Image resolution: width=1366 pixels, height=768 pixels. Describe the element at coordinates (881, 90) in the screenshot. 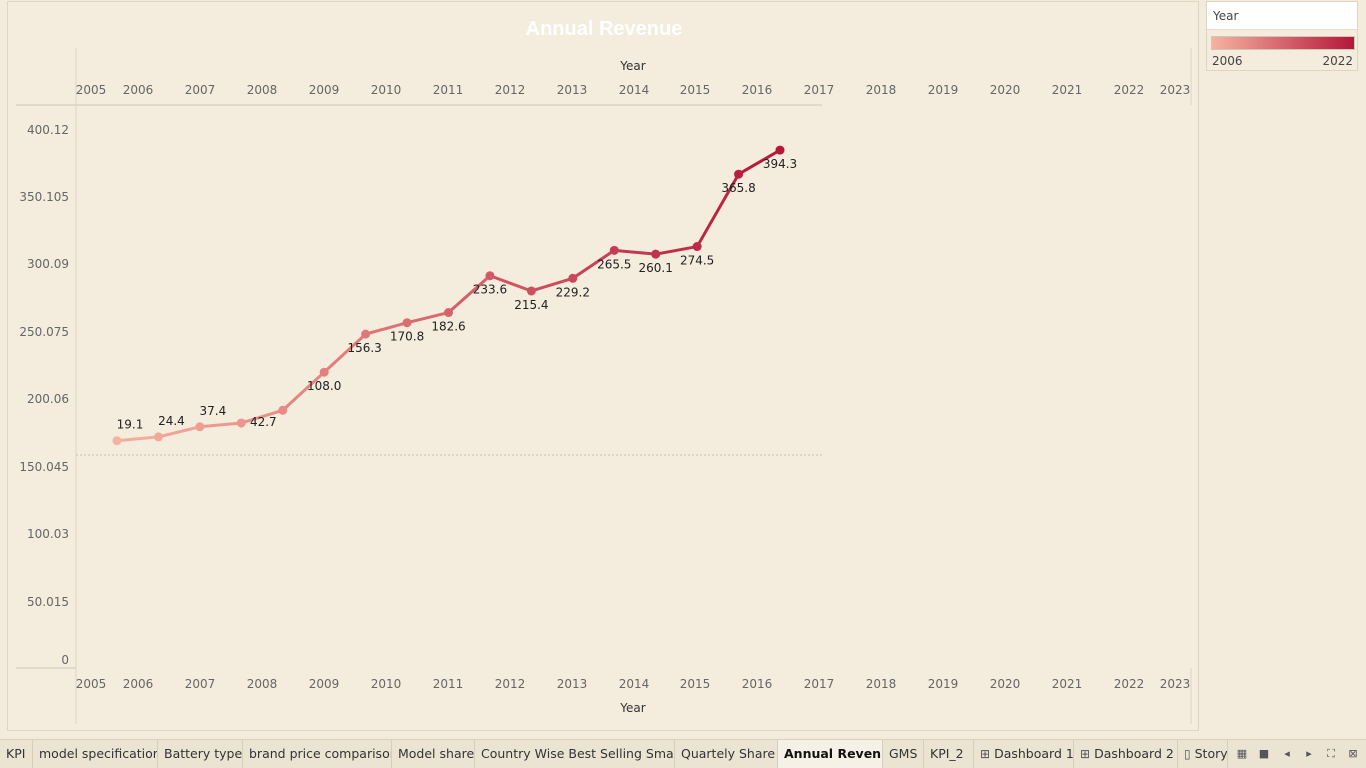

I see `x-tick-label-top: 2018` at that location.